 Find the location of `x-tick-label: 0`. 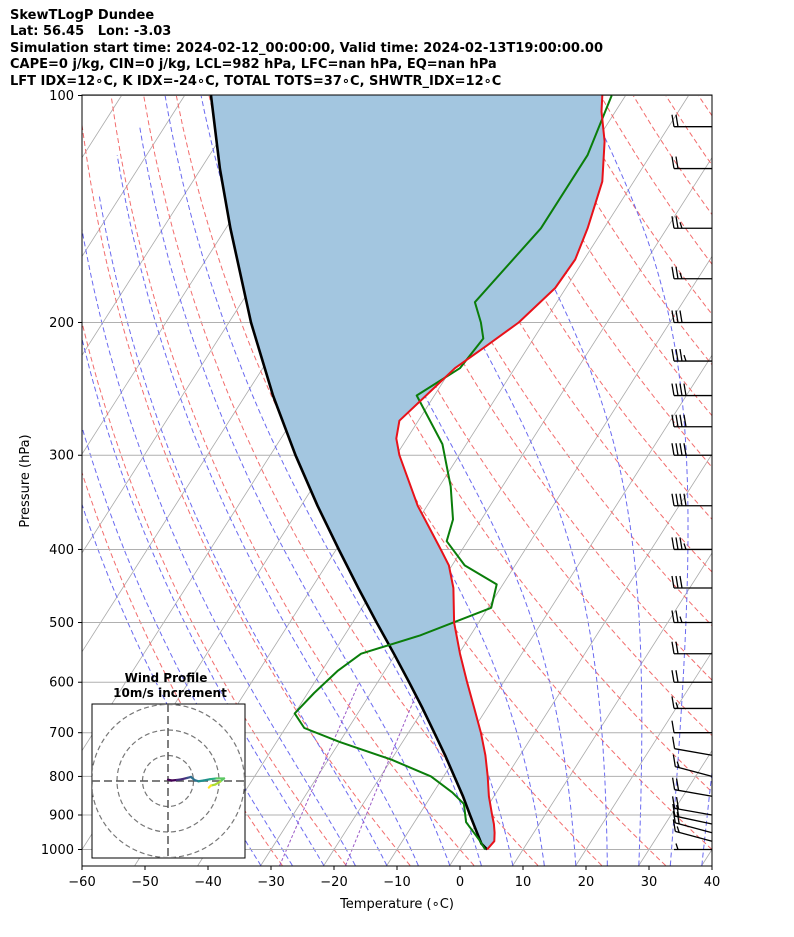

x-tick-label: 0 is located at coordinates (460, 882).